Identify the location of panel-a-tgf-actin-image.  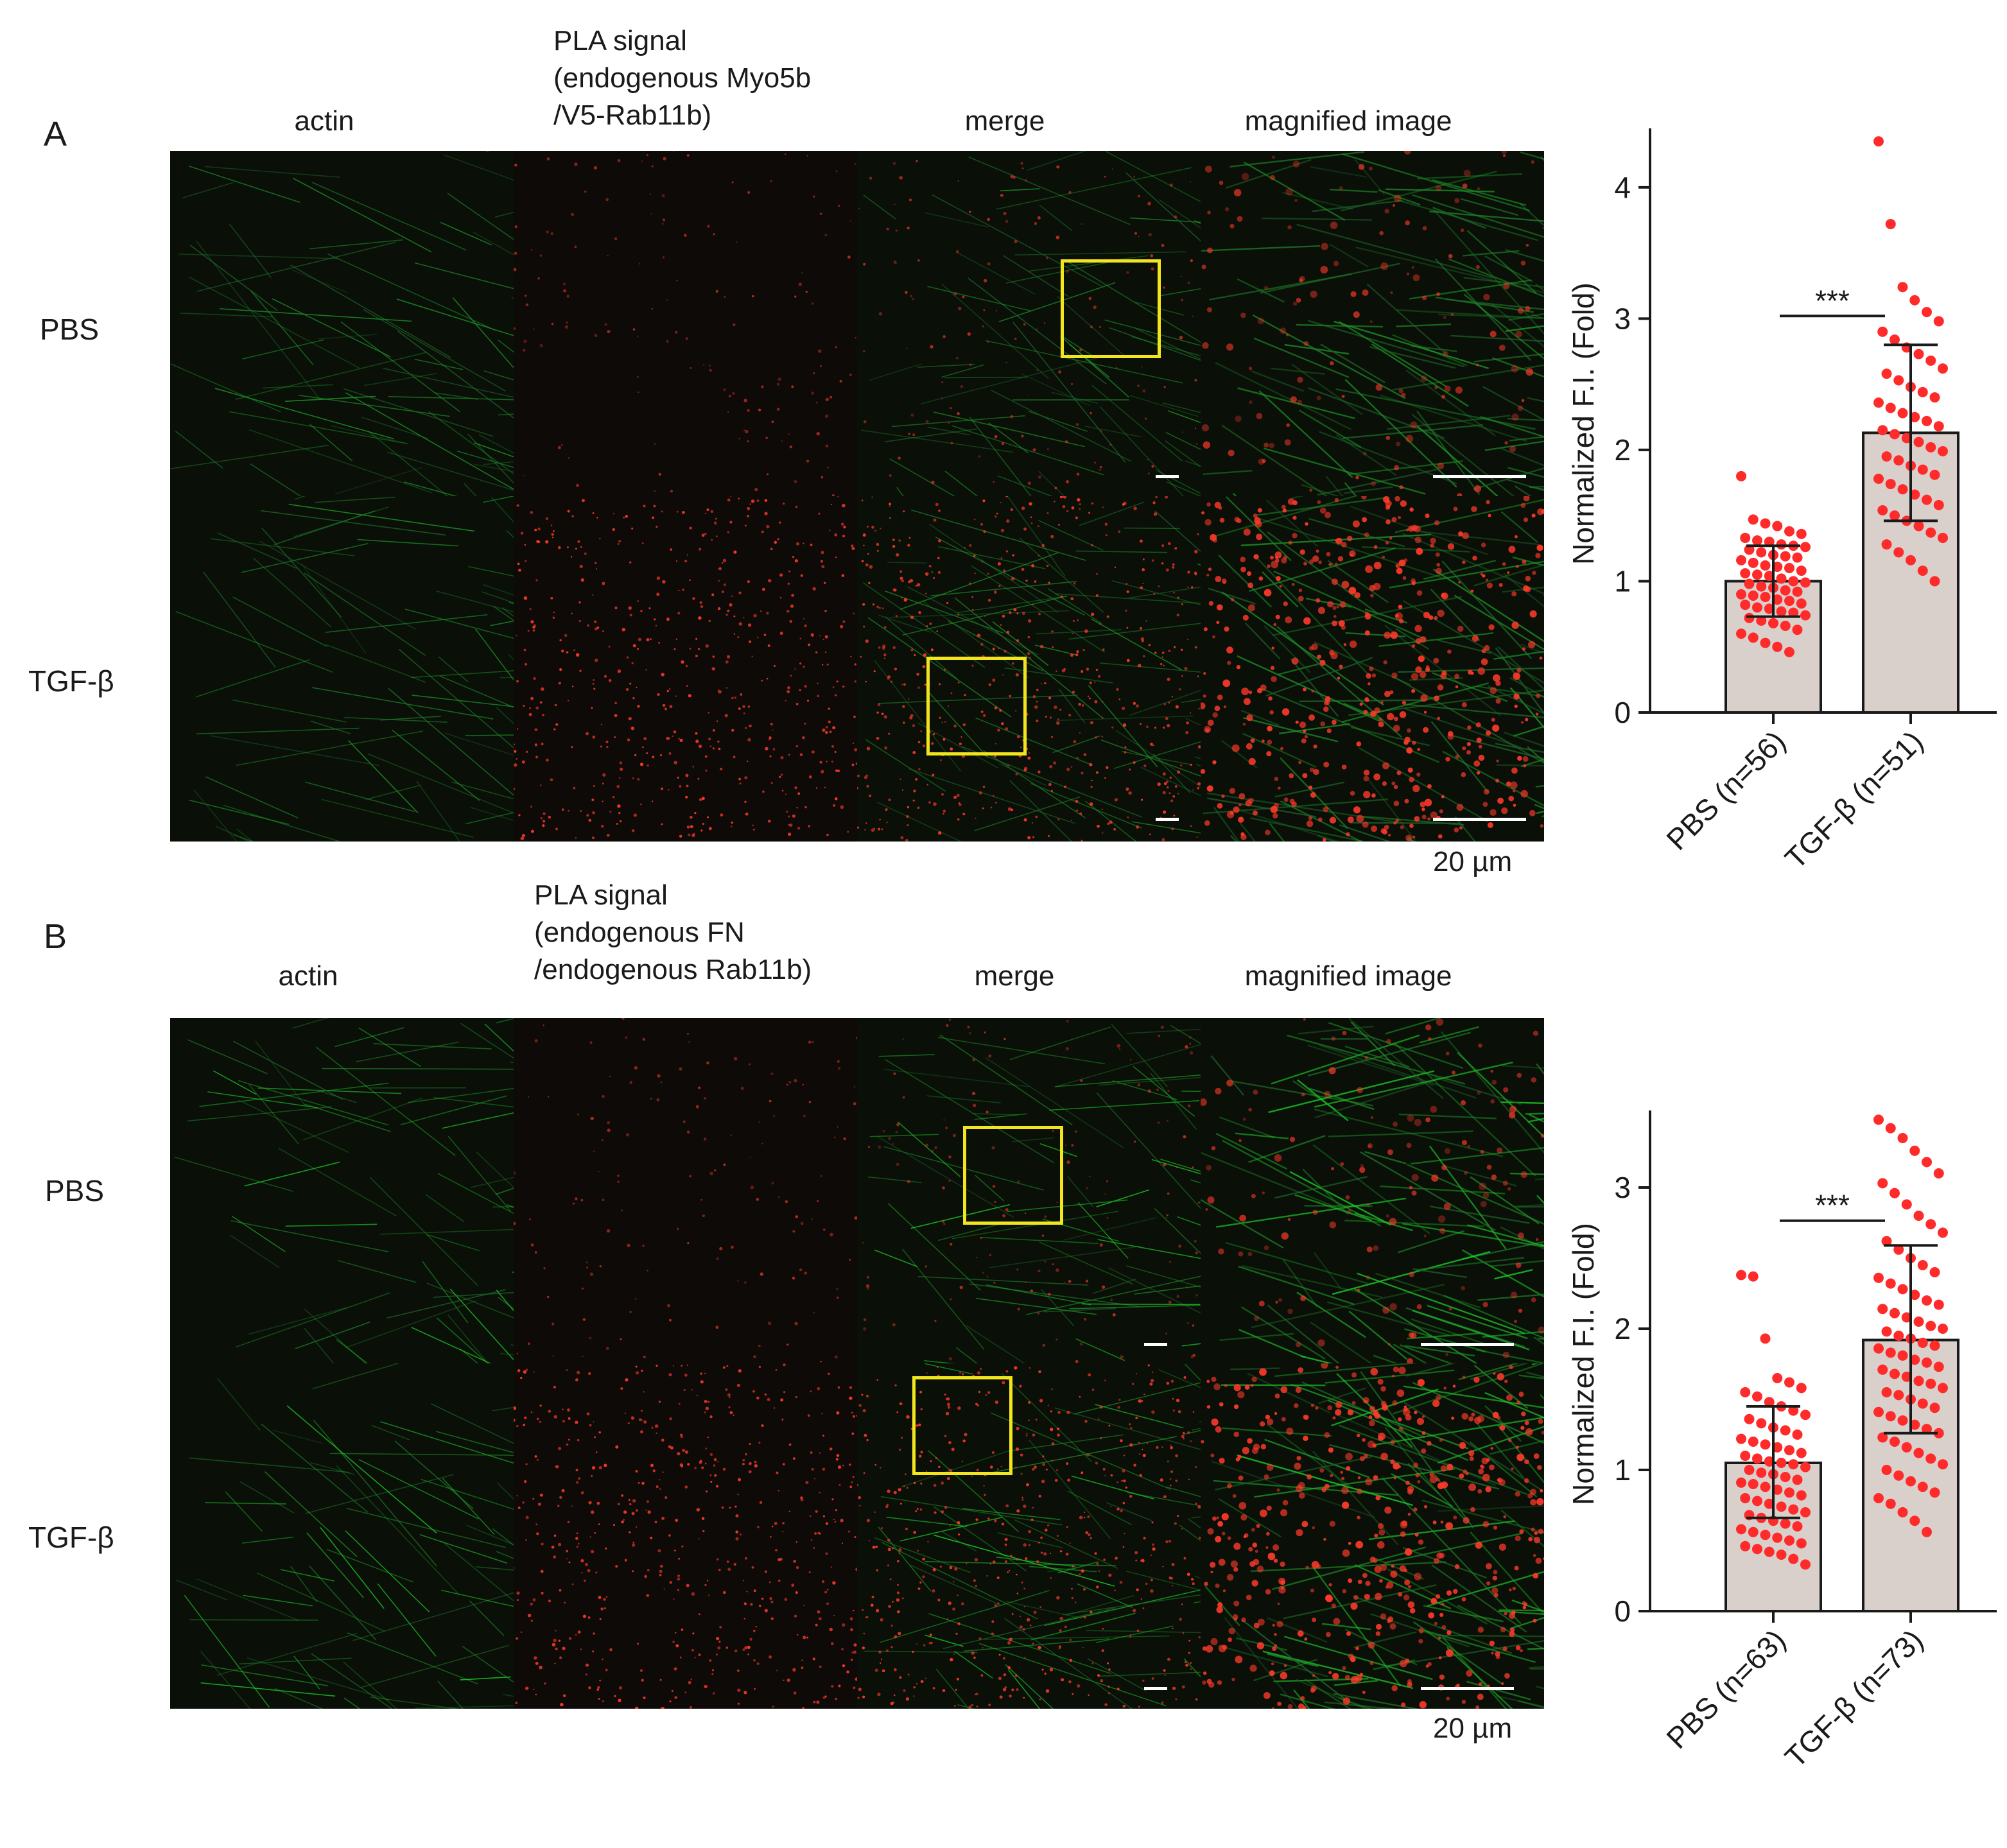
(342, 669).